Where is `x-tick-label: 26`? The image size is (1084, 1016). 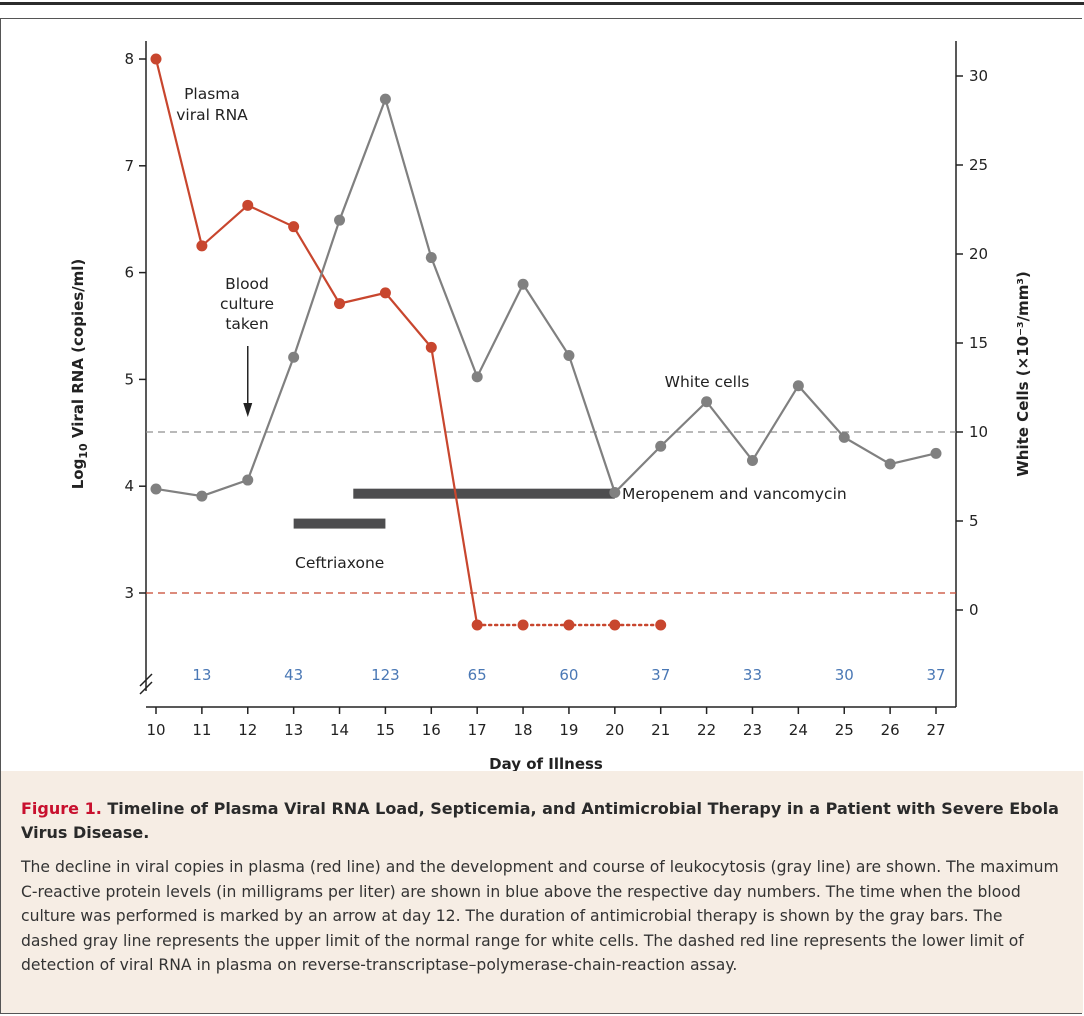 x-tick-label: 26 is located at coordinates (890, 730).